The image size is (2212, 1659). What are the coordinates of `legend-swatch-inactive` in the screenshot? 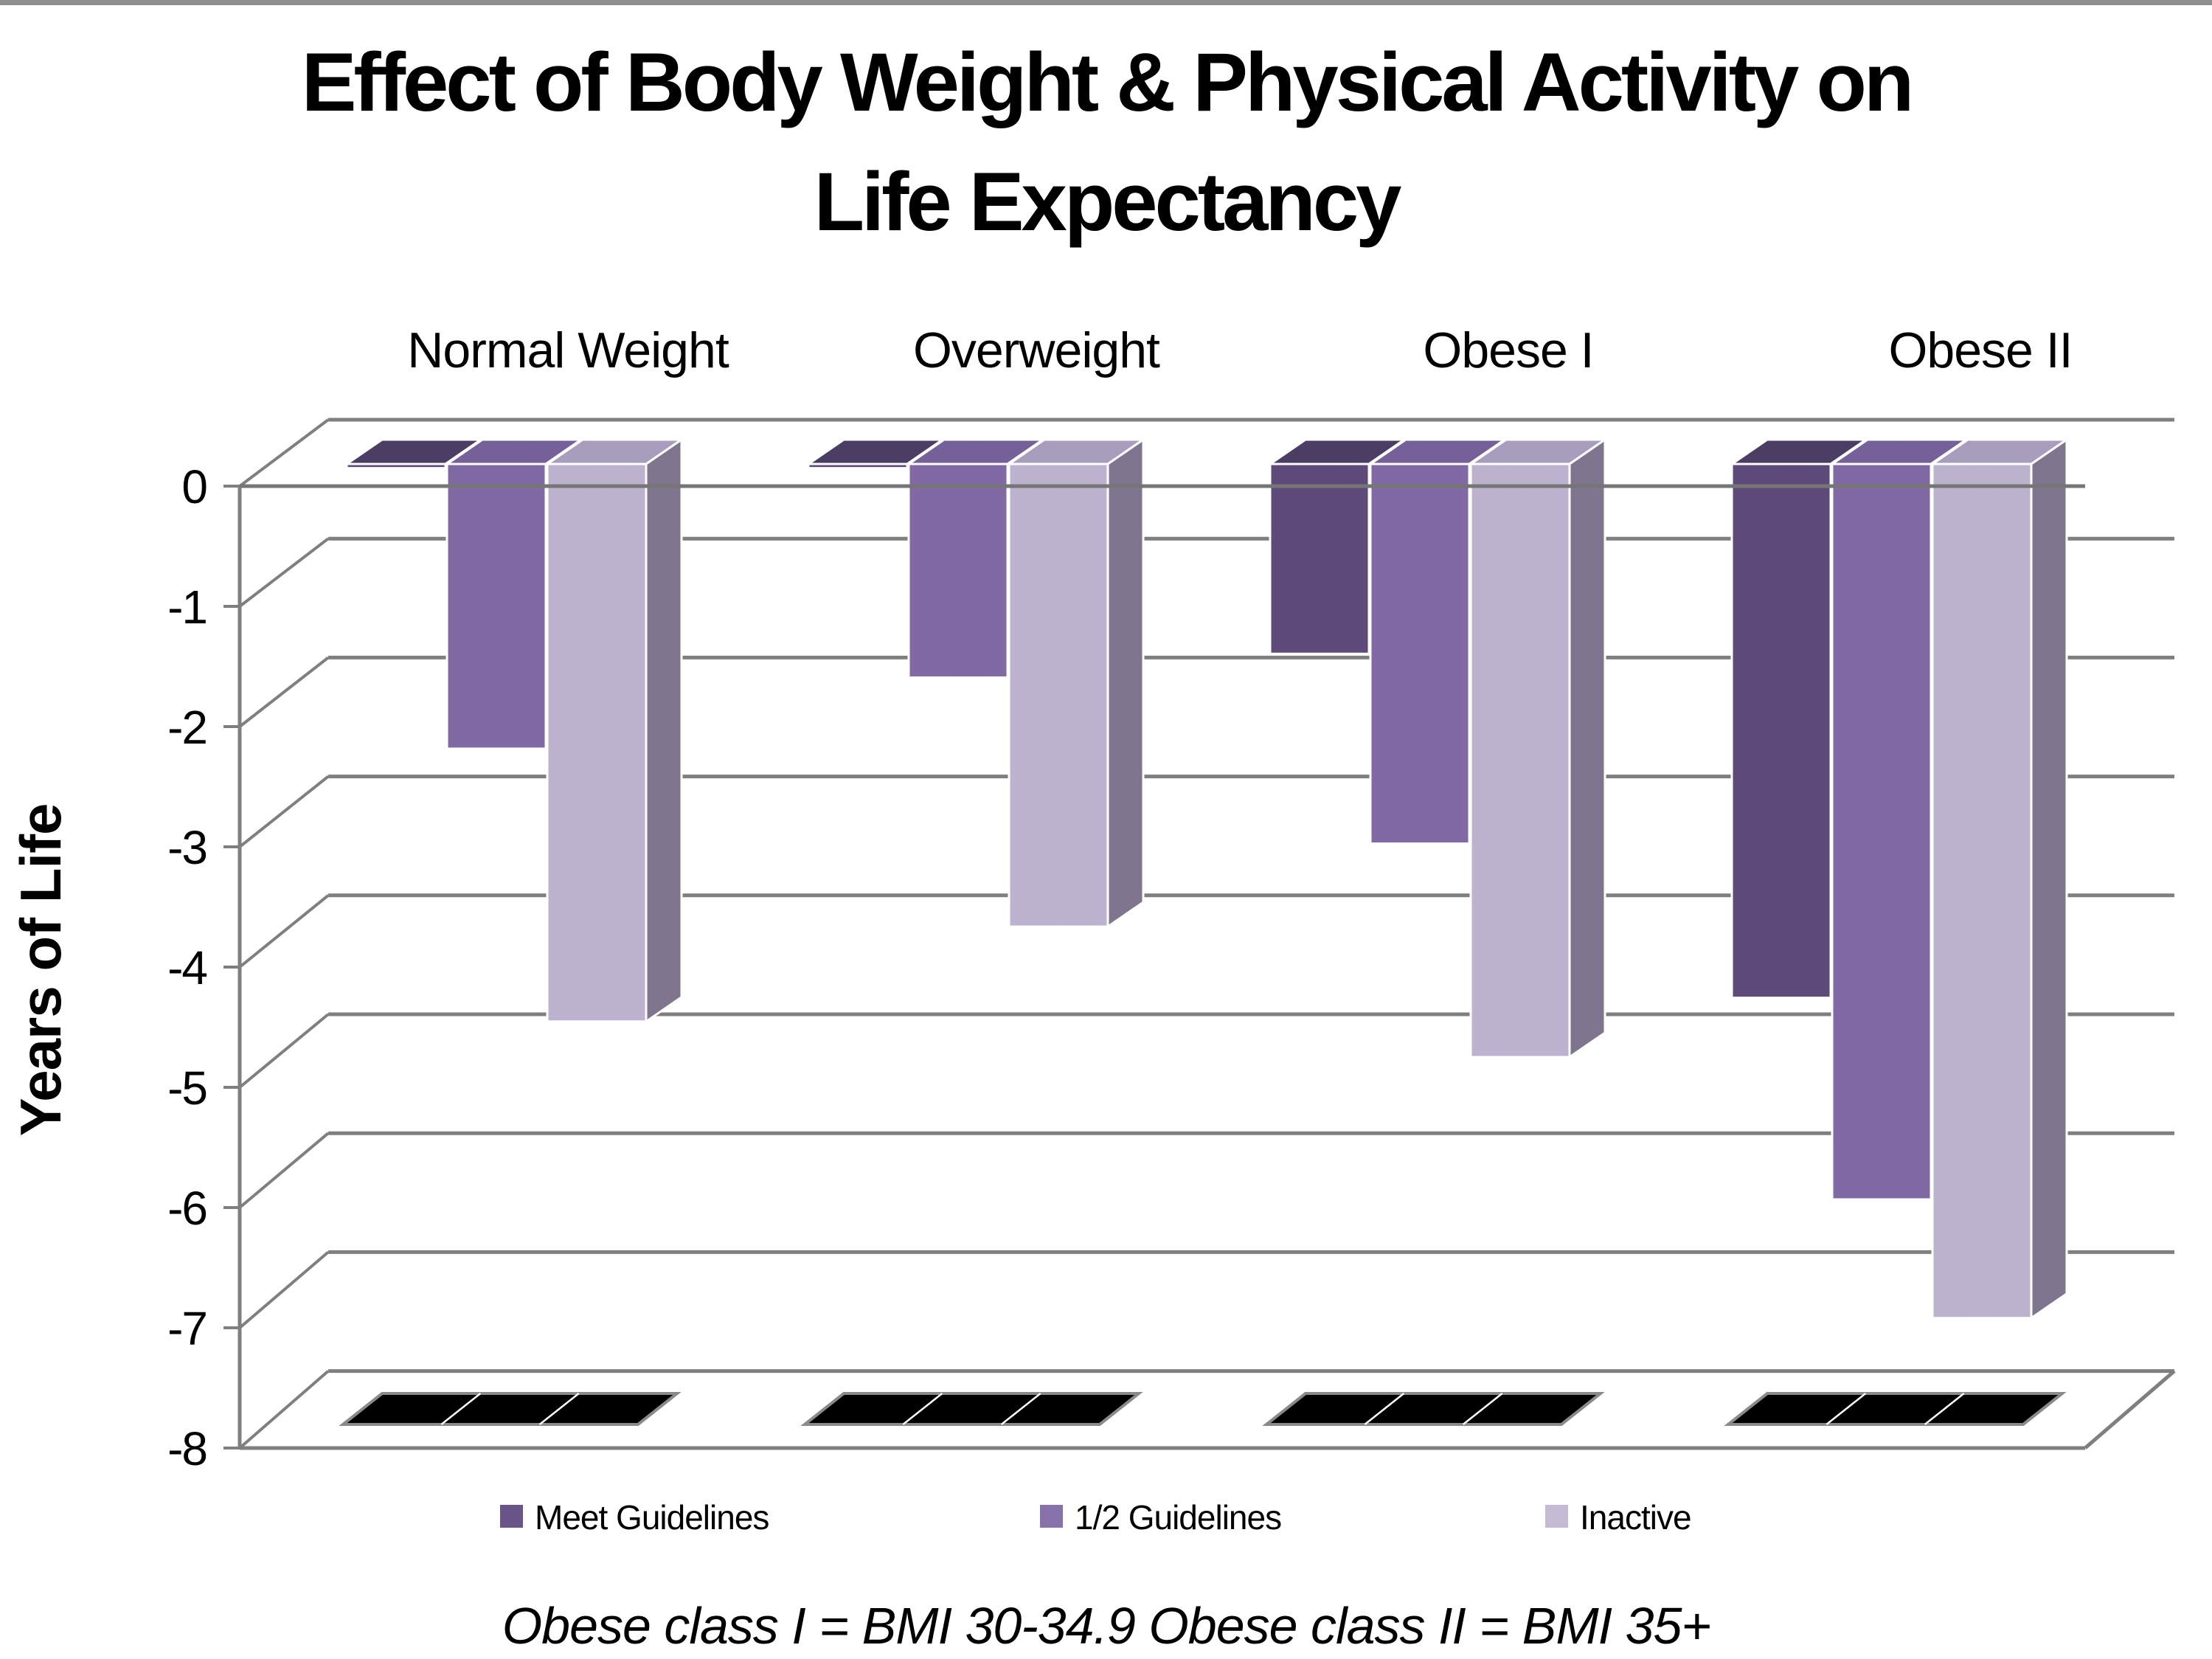 It's located at (1557, 1517).